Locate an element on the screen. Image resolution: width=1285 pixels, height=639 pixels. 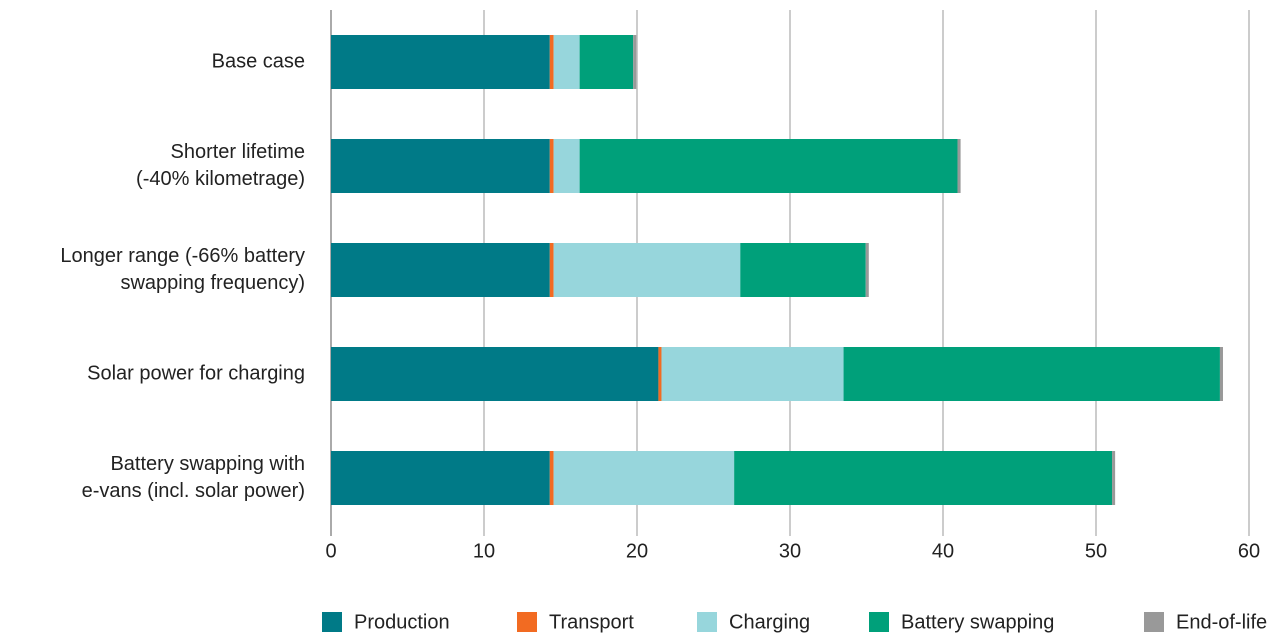
y-tick-label: (-40% kilometrage) is located at coordinates (220, 179).